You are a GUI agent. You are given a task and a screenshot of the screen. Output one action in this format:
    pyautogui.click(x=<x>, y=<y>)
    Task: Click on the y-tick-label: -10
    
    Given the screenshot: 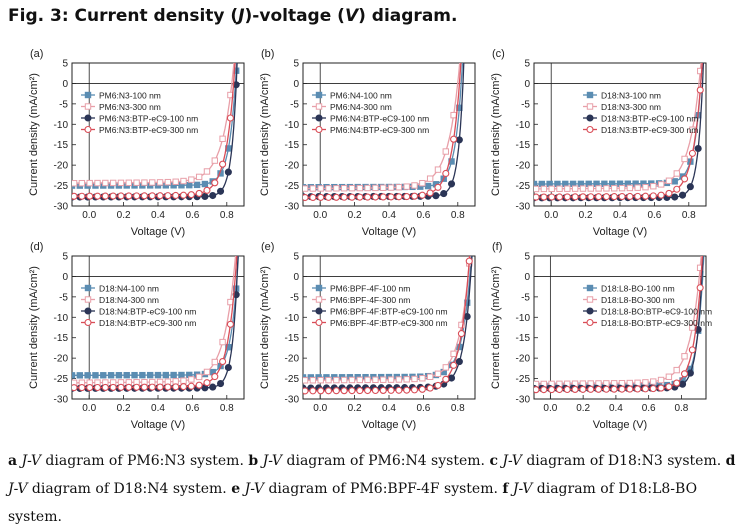 What is the action you would take?
    pyautogui.click(x=61, y=318)
    